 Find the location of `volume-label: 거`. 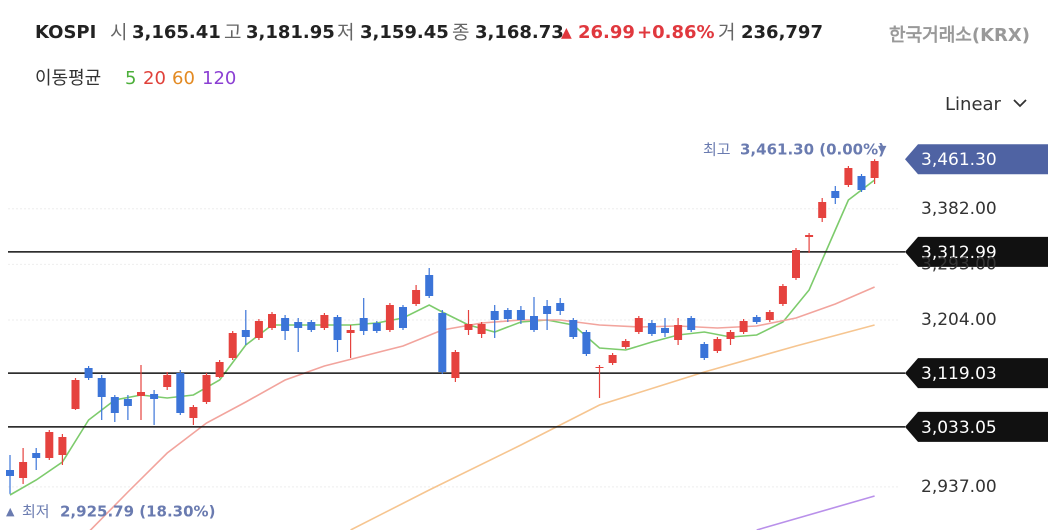

volume-label: 거 is located at coordinates (726, 33).